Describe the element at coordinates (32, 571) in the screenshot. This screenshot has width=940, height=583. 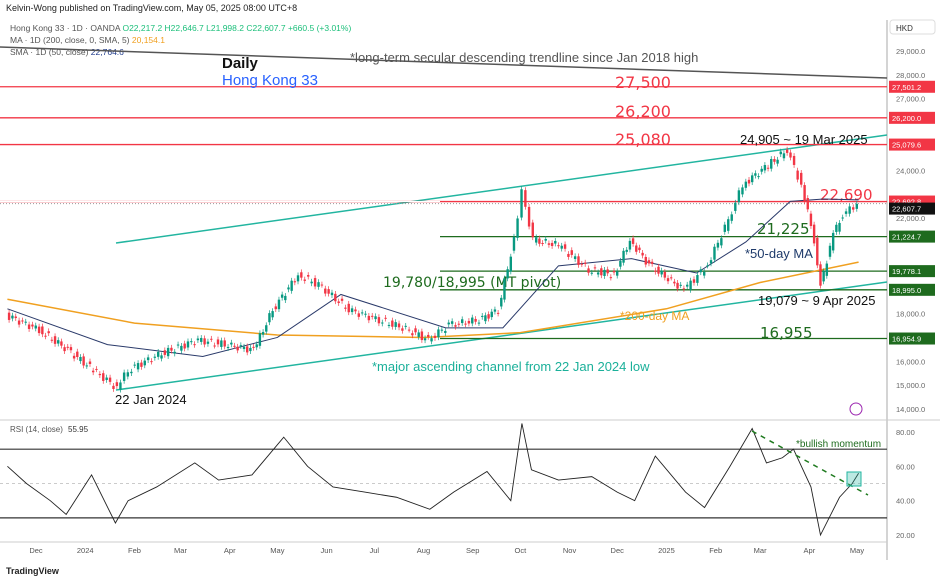
I see `tradingview-logo: TradingView` at that location.